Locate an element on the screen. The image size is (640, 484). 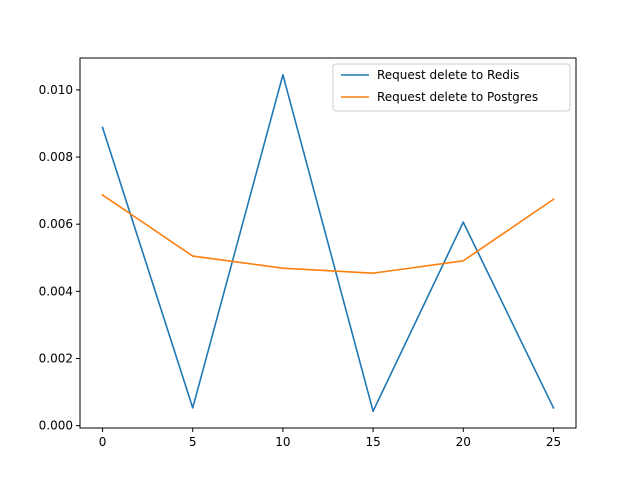
legend-label: Request delete to Postgres is located at coordinates (457, 97).